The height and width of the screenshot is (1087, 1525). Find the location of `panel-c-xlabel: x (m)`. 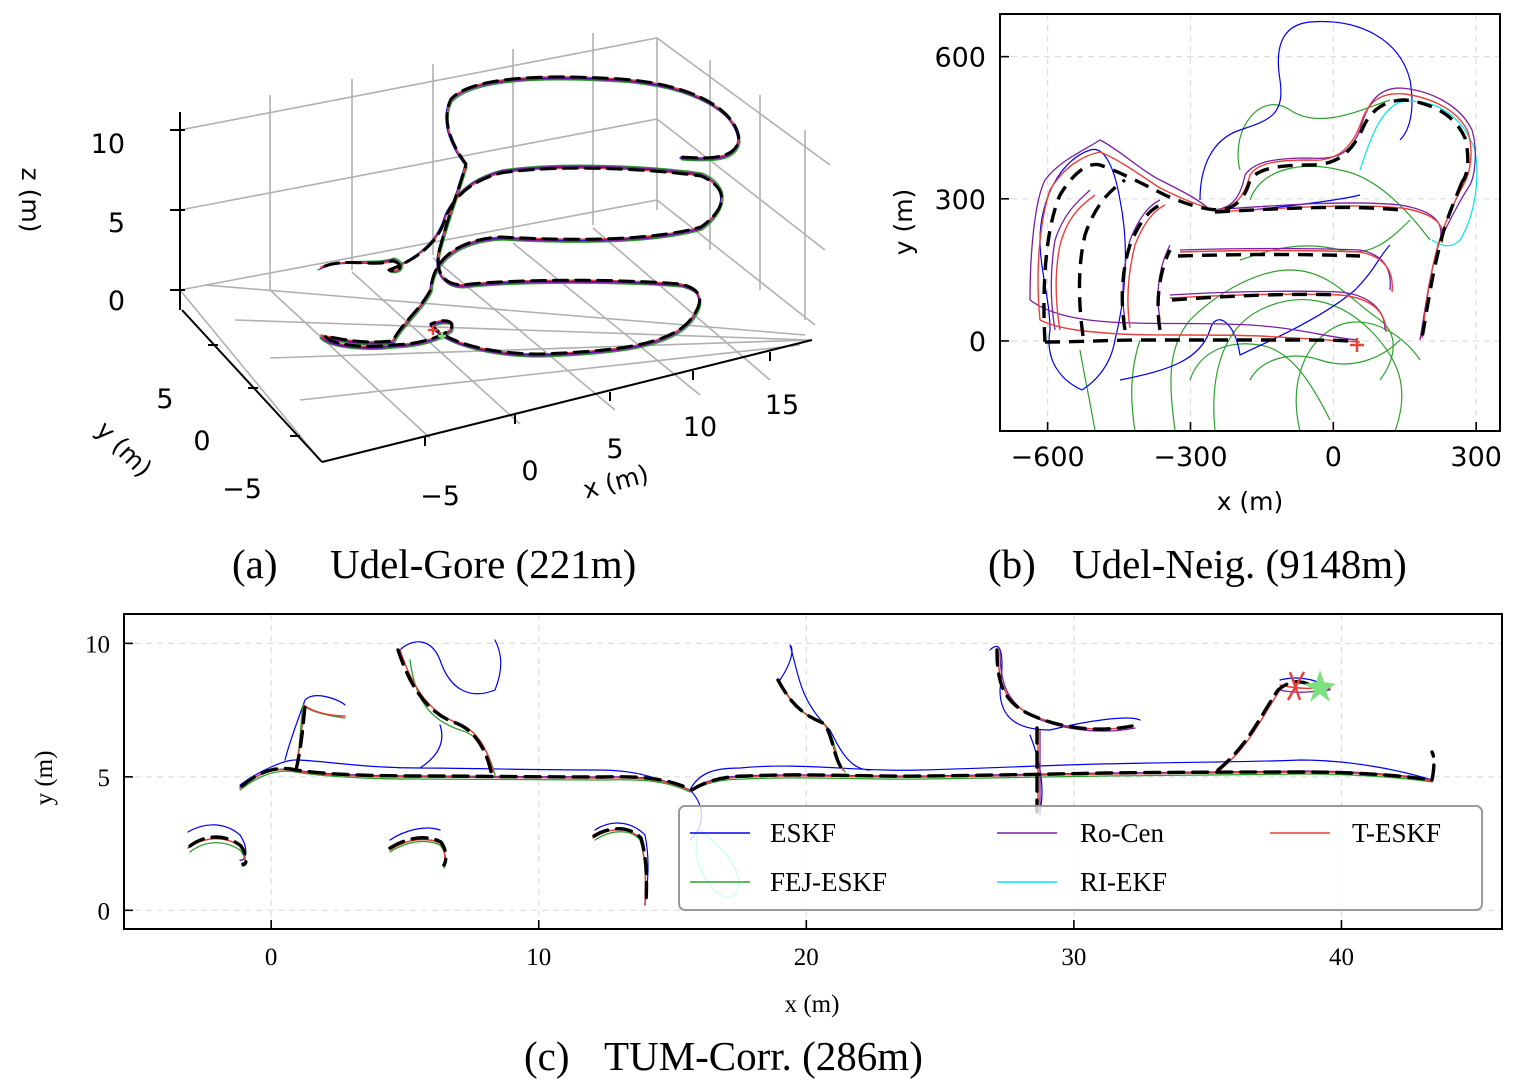

panel-c-xlabel: x (m) is located at coordinates (812, 1004).